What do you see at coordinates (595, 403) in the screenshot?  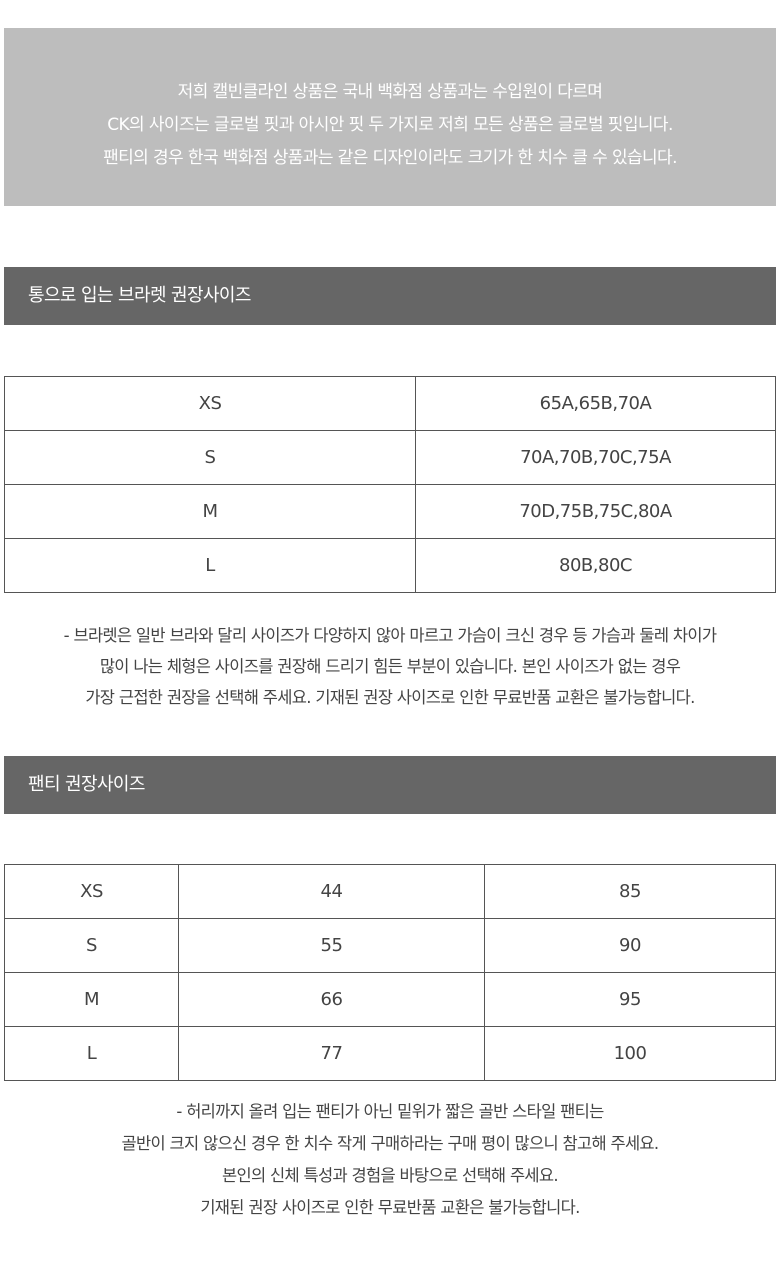 I see `bra-size-cell: 65A,65B,70A` at bounding box center [595, 403].